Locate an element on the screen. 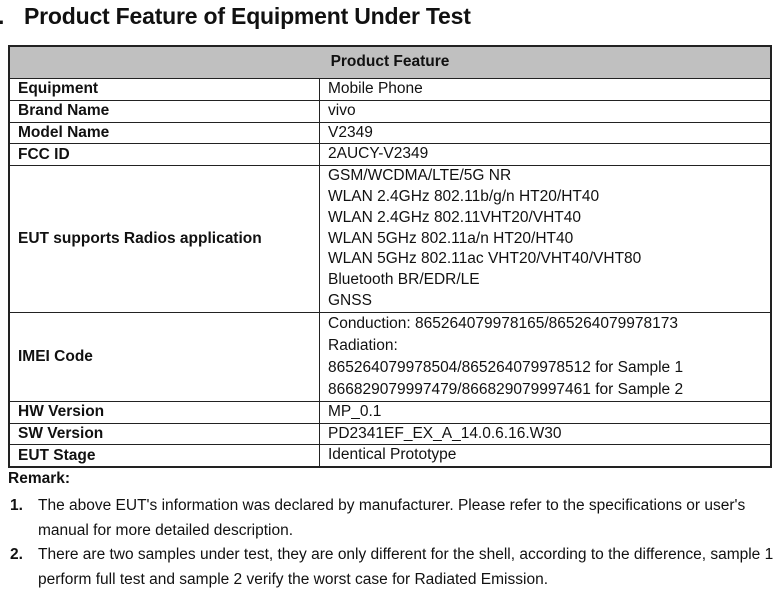  row-label: Brand Name is located at coordinates (164, 111).